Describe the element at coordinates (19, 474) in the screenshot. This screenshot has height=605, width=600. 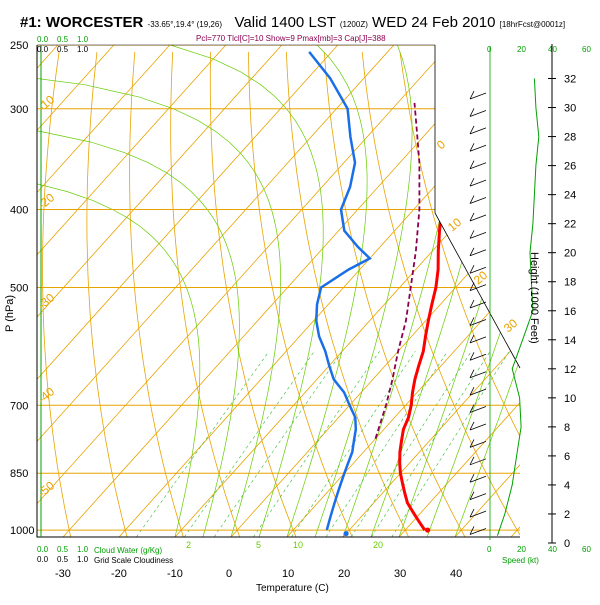
I see `pressure-tick-label: 850` at that location.